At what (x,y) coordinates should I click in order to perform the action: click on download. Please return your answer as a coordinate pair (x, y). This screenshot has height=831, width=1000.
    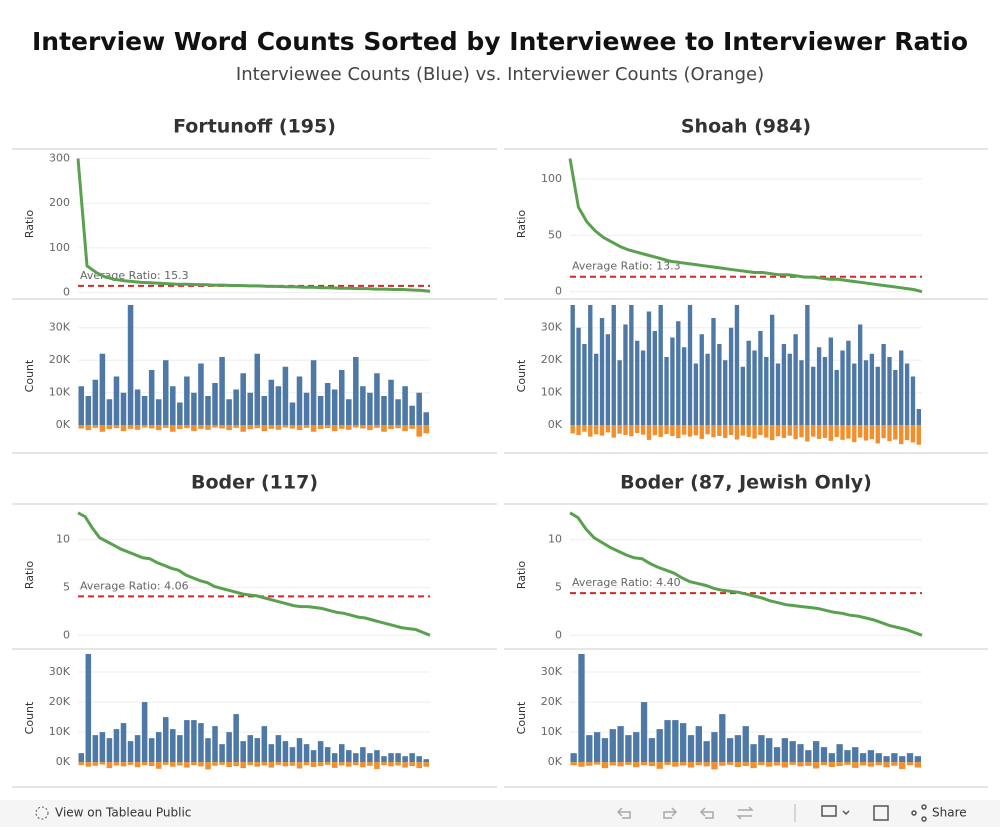
    Looking at the image, I should click on (829, 811).